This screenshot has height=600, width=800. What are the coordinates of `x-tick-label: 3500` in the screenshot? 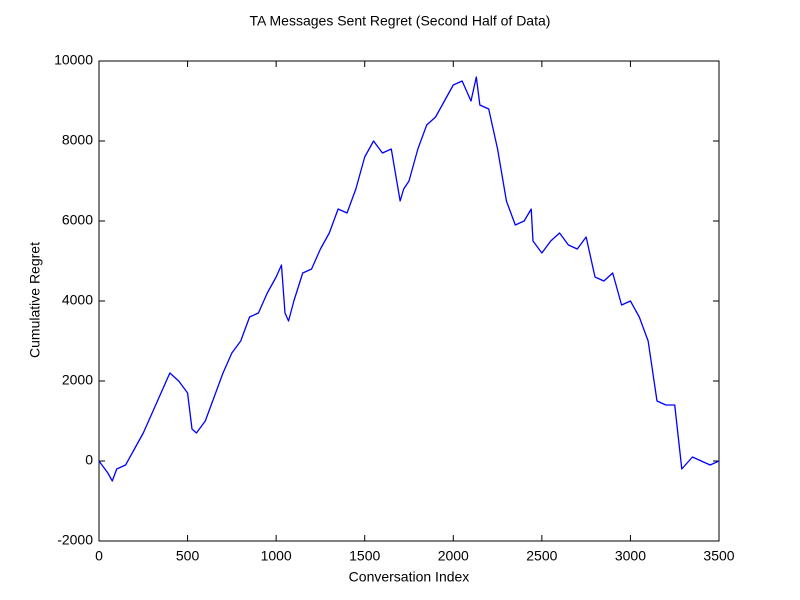 It's located at (718, 556).